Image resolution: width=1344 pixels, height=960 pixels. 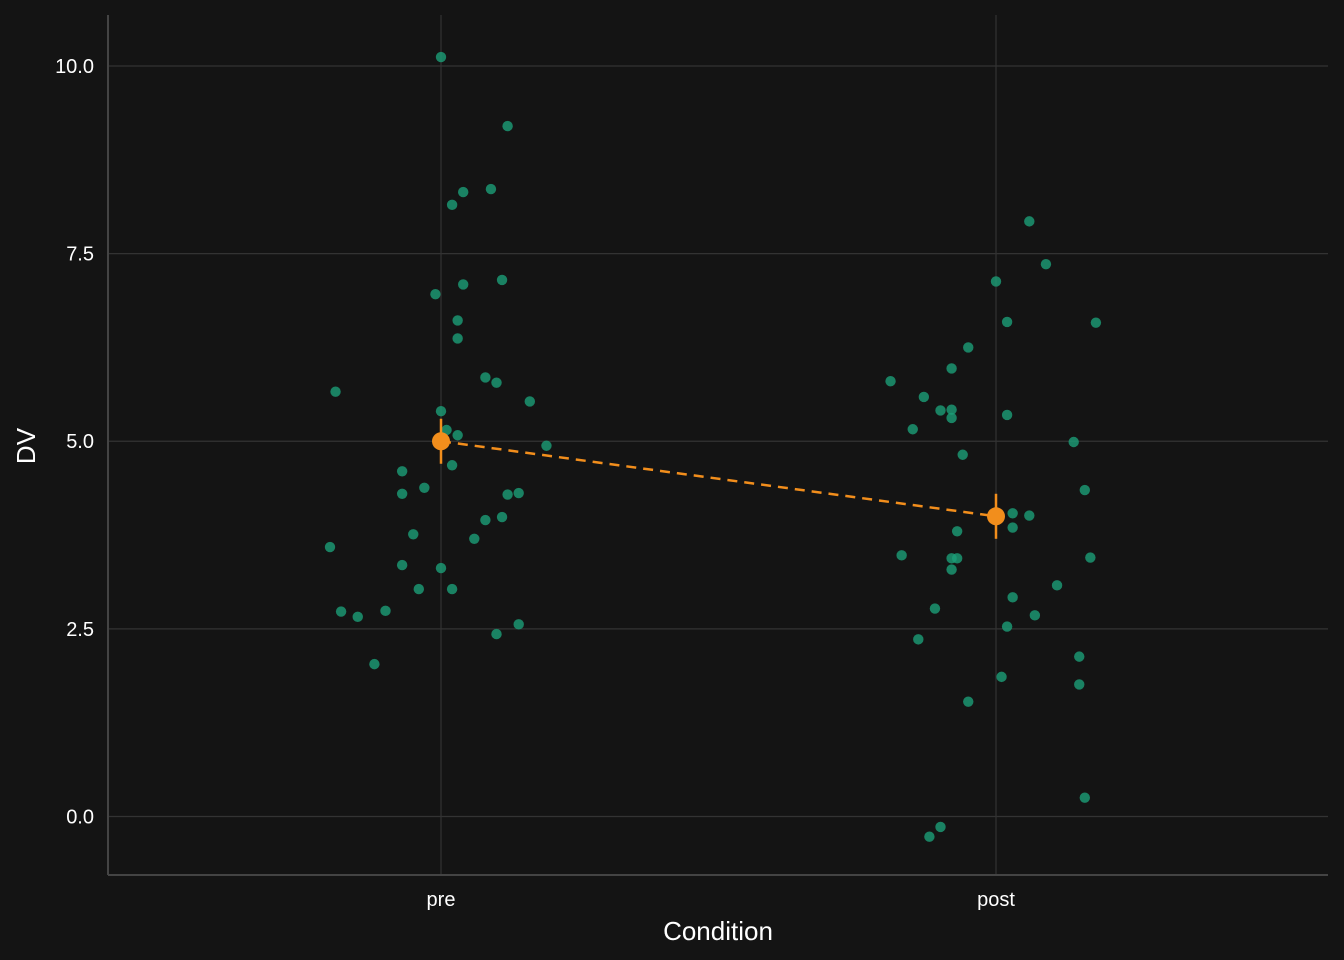 I want to click on x-axis-title: Condition, so click(x=718, y=931).